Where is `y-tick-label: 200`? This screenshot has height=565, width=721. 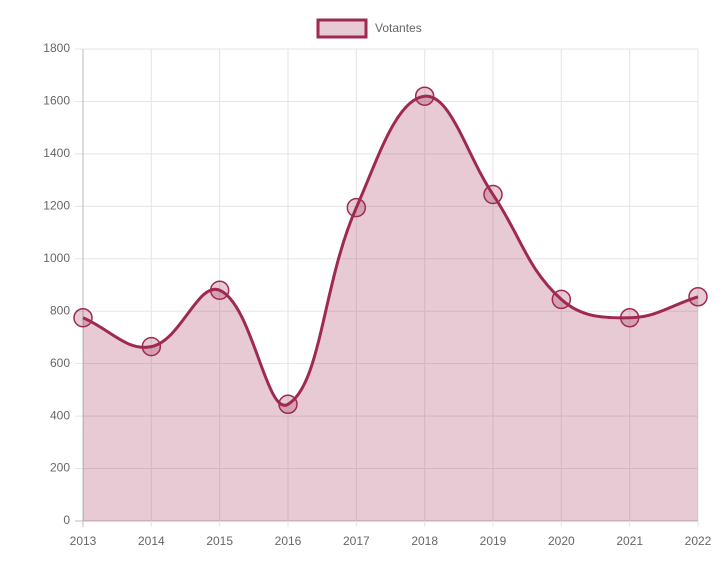 y-tick-label: 200 is located at coordinates (60, 468).